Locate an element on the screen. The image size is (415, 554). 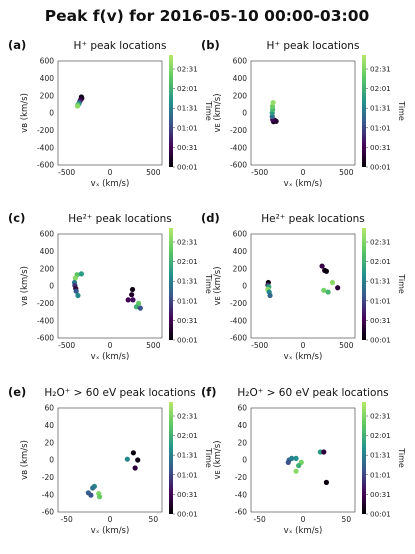
panel-title: He²⁺ peak locations is located at coordinates (313, 219).